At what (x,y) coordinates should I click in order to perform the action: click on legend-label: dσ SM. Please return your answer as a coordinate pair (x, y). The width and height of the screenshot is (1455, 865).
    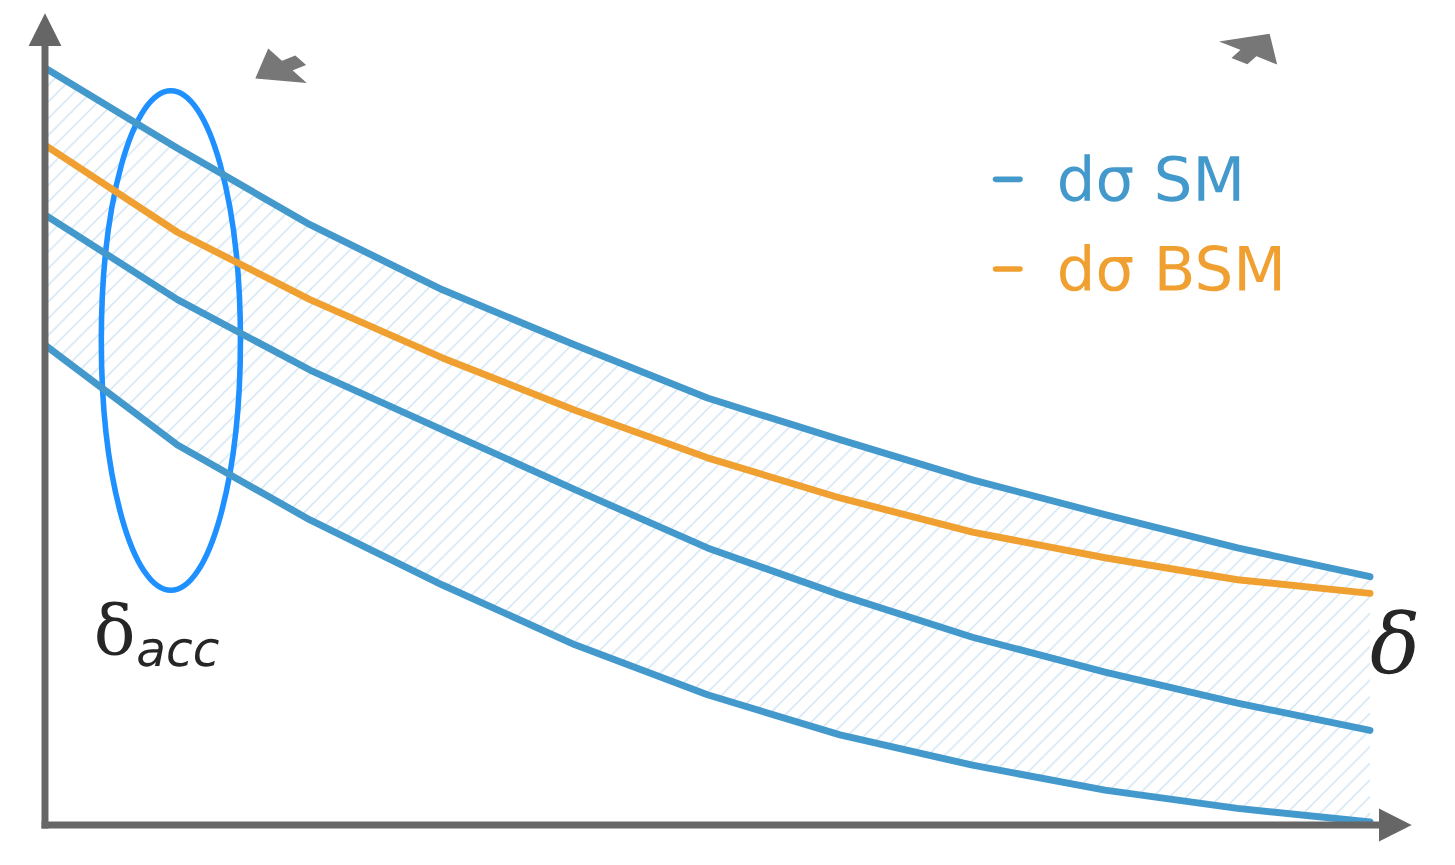
    Looking at the image, I should click on (1150, 178).